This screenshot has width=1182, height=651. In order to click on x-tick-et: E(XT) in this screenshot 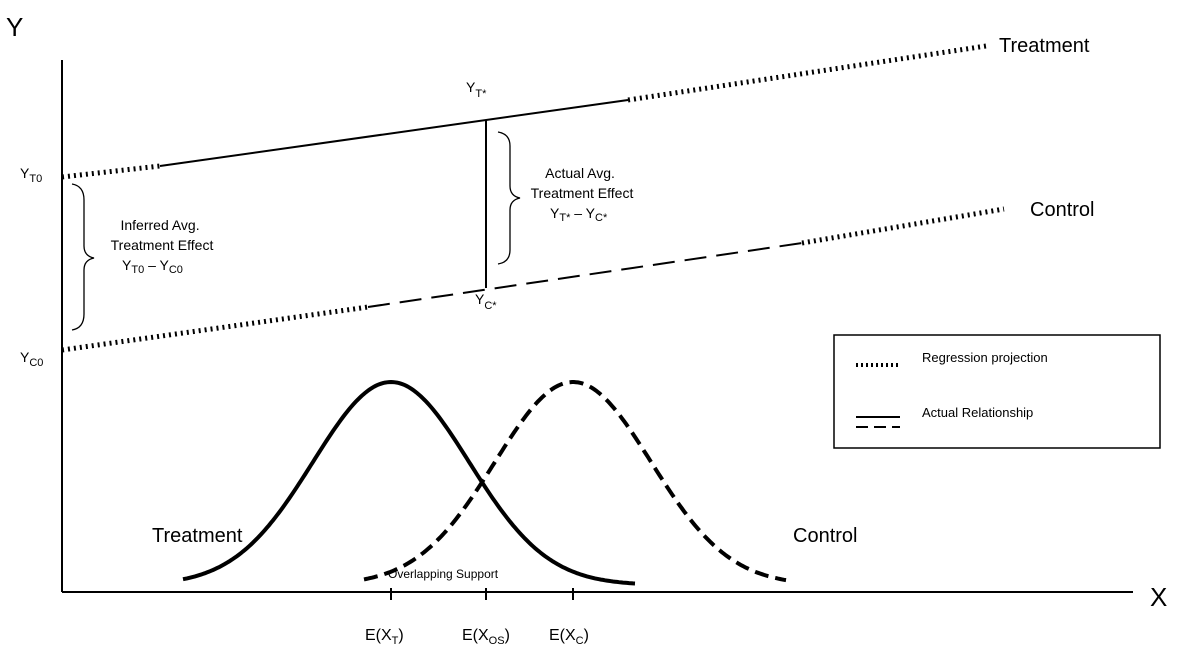, I will do `click(384, 637)`.